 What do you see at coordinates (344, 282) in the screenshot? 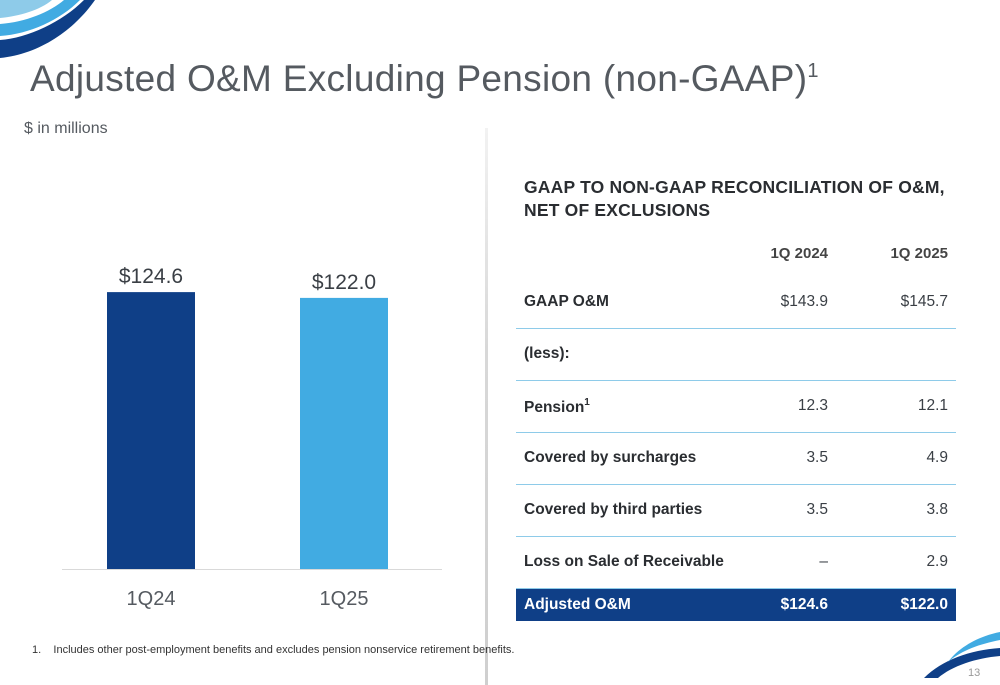
I see `bar-value-label: $122.0` at bounding box center [344, 282].